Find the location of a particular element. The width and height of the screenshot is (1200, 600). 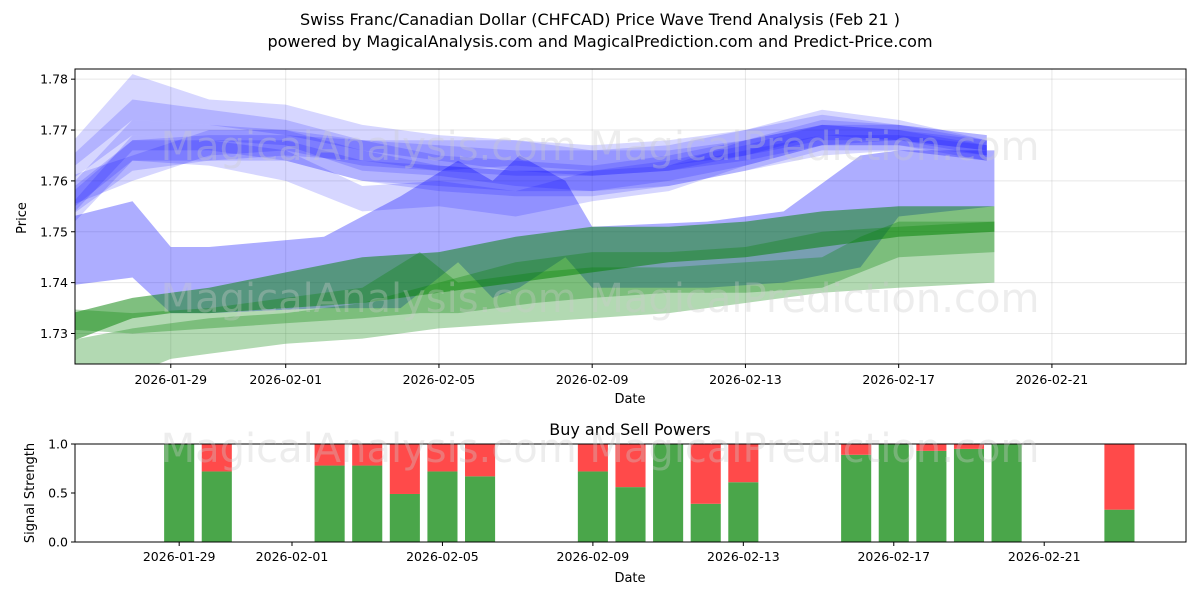

bottom-x-tick-label: 2026-01-29 is located at coordinates (179, 556).